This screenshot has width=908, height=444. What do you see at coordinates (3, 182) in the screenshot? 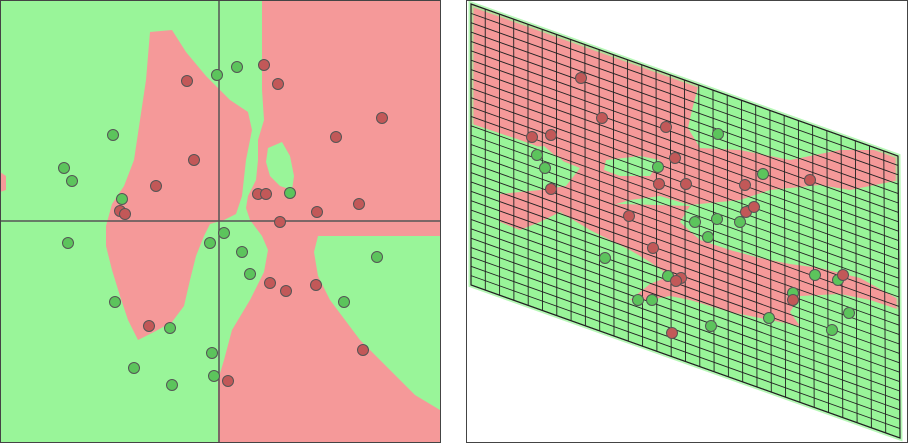
I see `region-class-b-left-edge` at bounding box center [3, 182].